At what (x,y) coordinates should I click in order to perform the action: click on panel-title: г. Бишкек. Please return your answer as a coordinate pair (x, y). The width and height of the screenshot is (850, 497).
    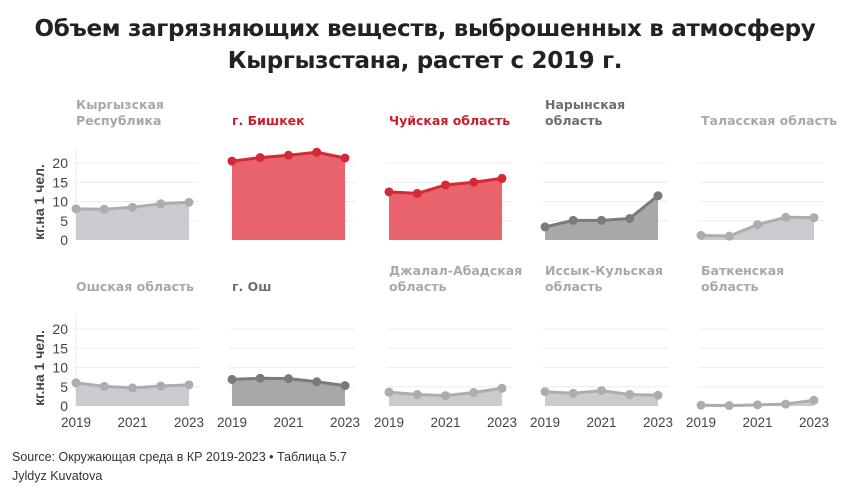
    Looking at the image, I should click on (268, 120).